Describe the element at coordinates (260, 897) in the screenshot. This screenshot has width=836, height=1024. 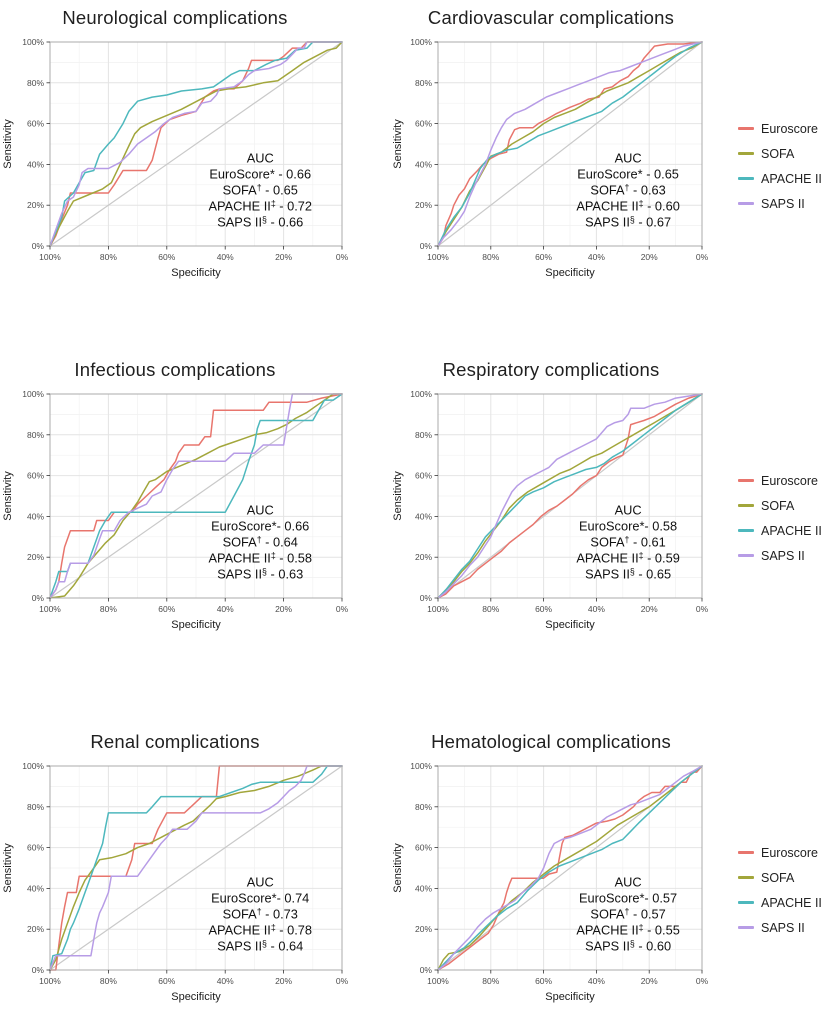
I see `auc-entry-line: EuroScore*- 0.74` at that location.